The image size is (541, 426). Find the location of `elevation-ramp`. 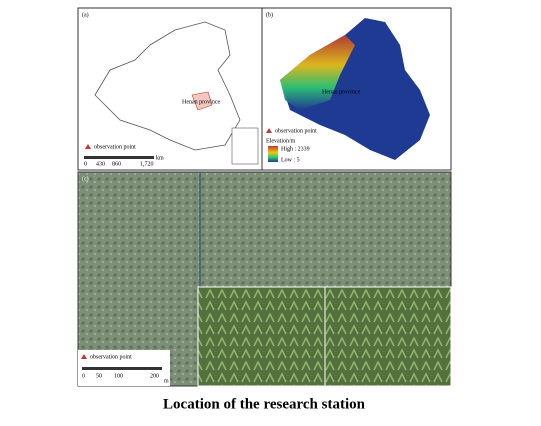

elevation-ramp is located at coordinates (273, 154).